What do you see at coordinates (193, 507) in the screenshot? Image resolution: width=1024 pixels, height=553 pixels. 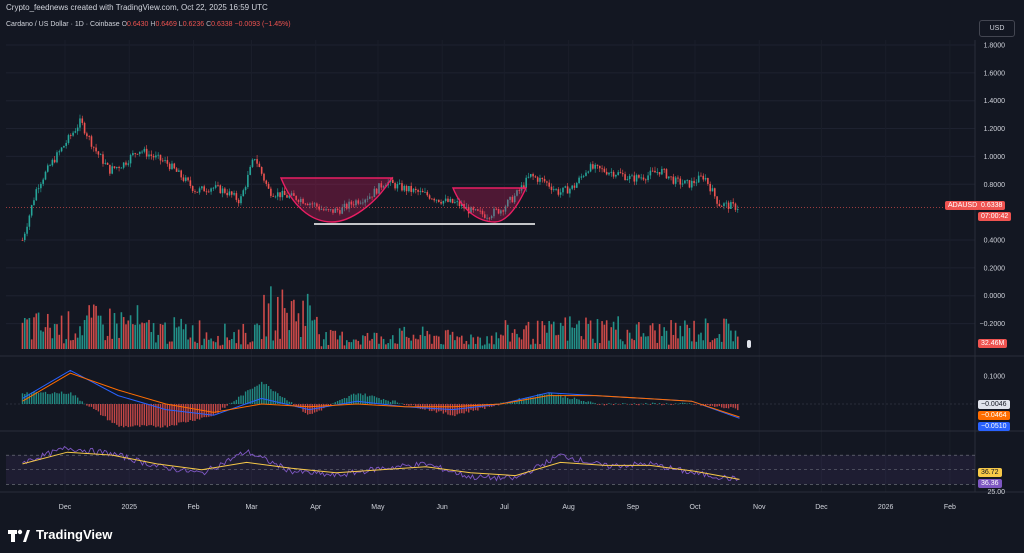 I see `time-axis-label: Feb` at bounding box center [193, 507].